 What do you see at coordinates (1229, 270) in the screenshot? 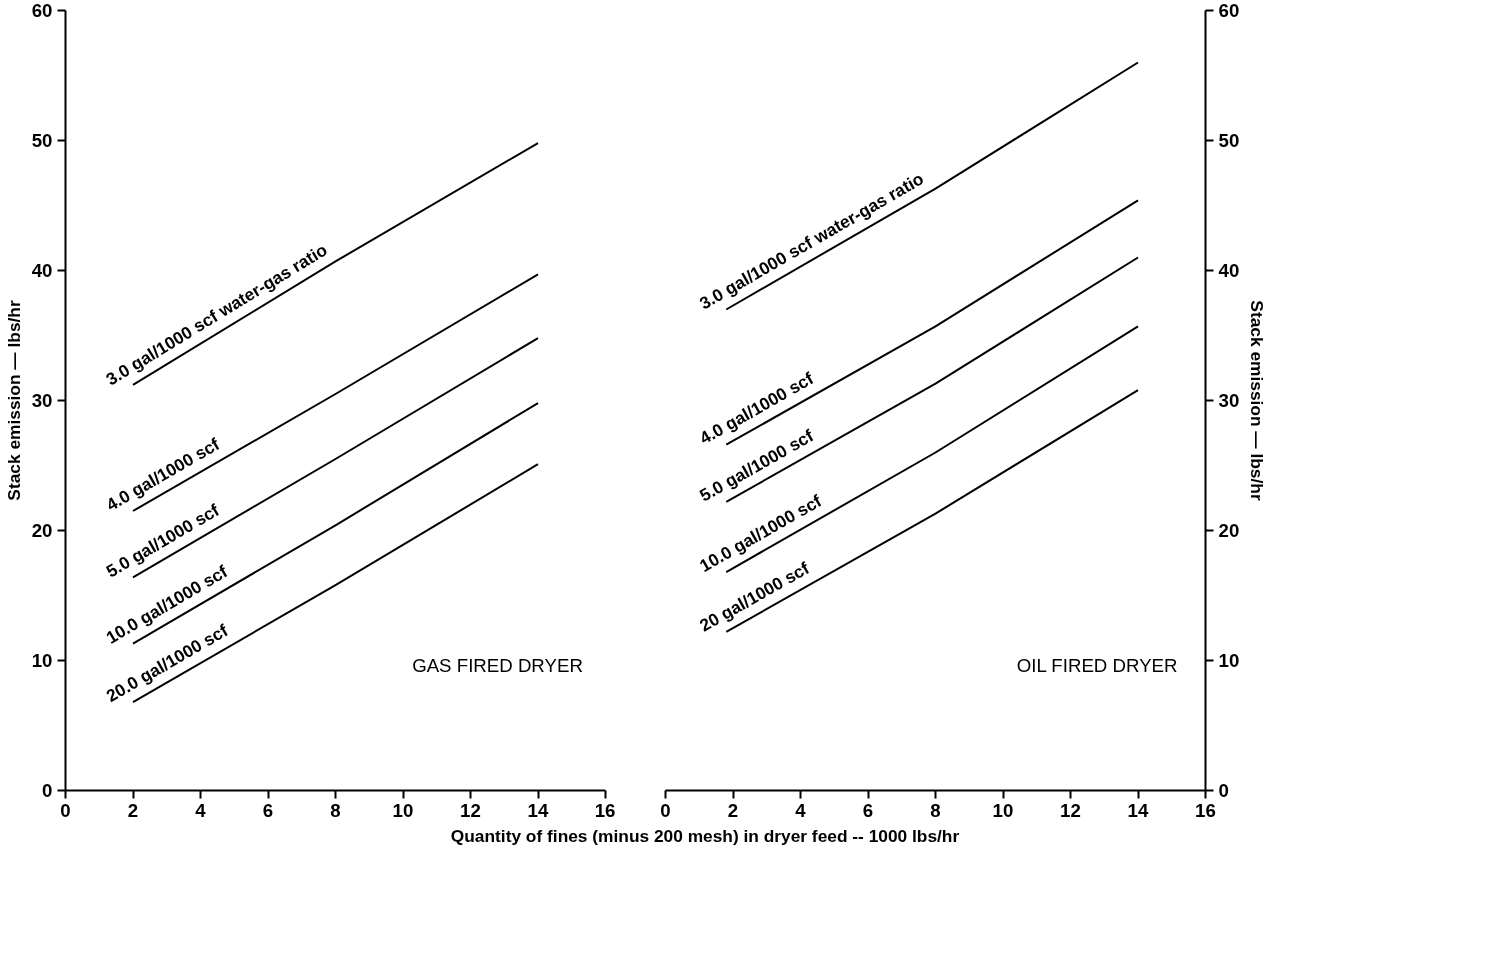
I see `y2-tick-label: 40` at bounding box center [1229, 270].